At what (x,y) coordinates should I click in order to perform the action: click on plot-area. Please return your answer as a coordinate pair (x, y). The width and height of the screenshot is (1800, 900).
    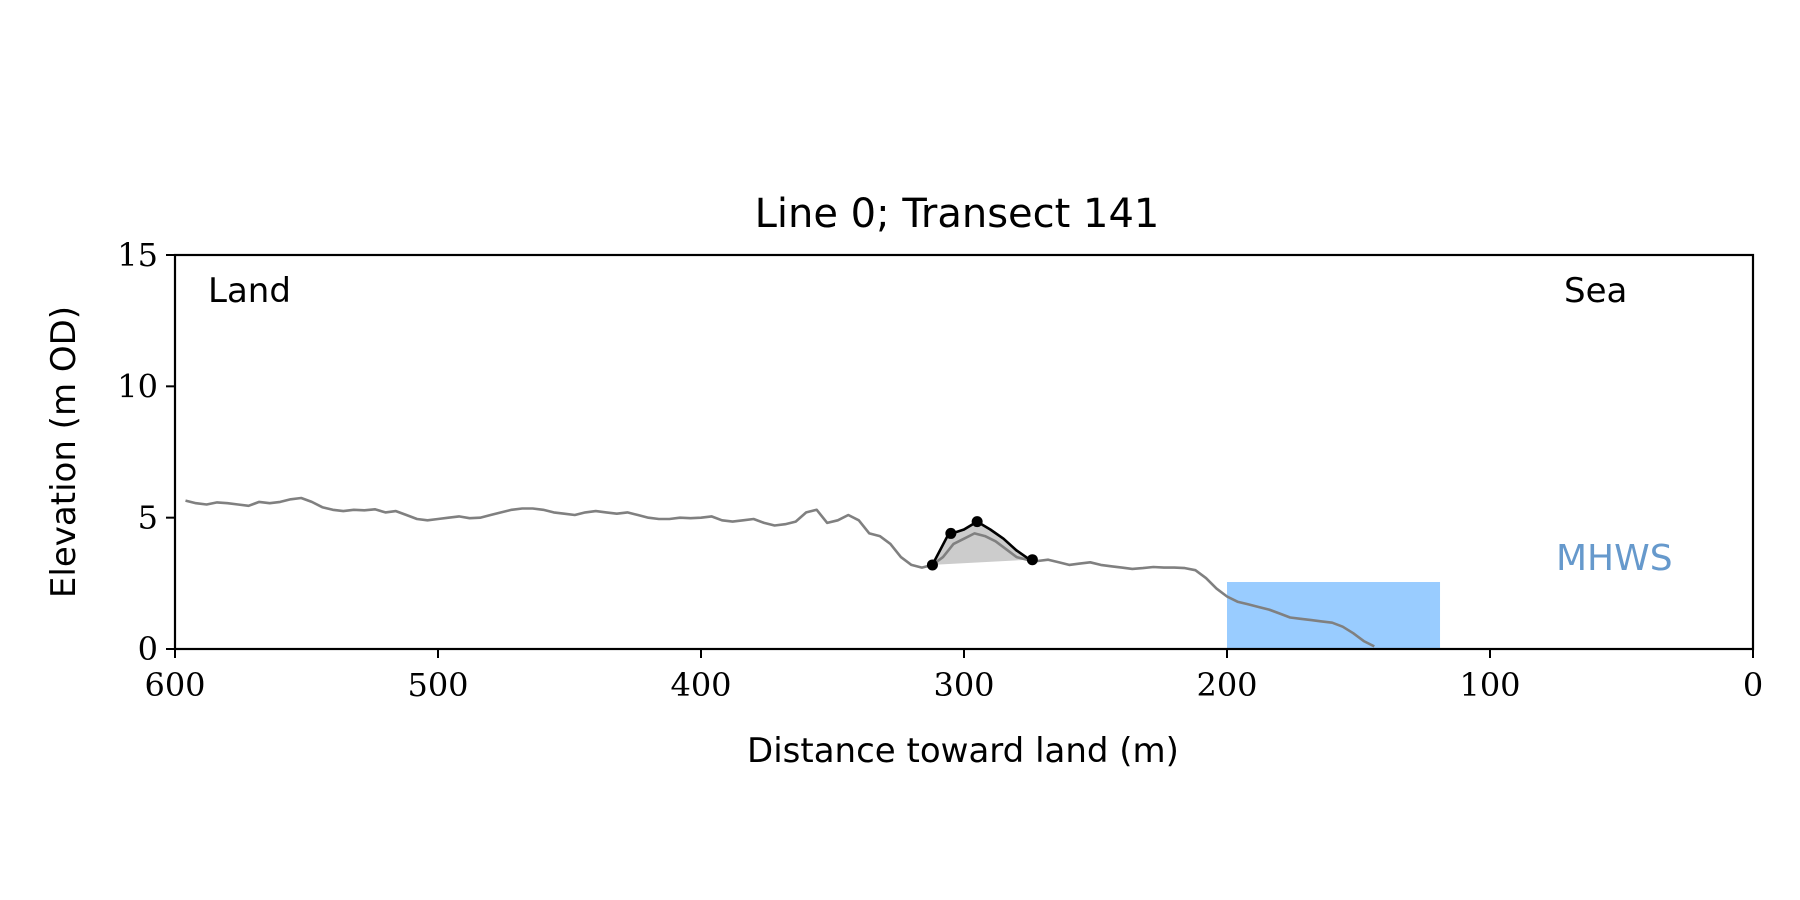
    Looking at the image, I should click on (813, 572).